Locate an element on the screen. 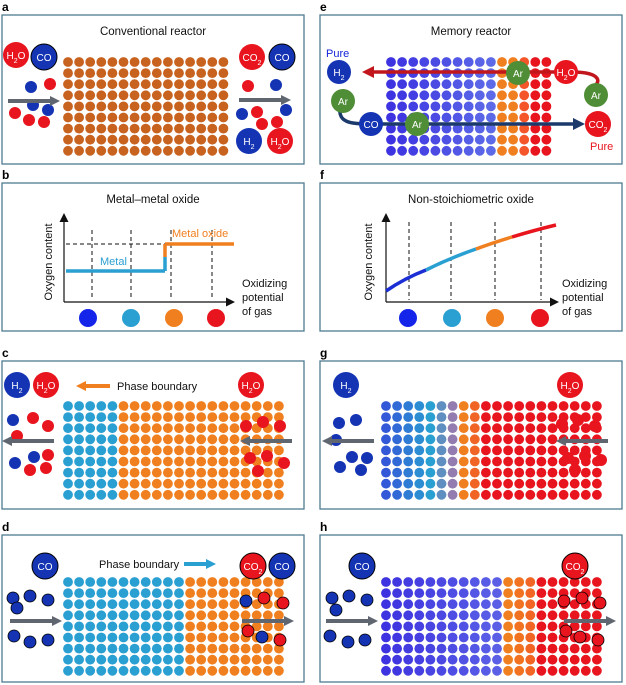  panel-label-f: f is located at coordinates (322, 175).